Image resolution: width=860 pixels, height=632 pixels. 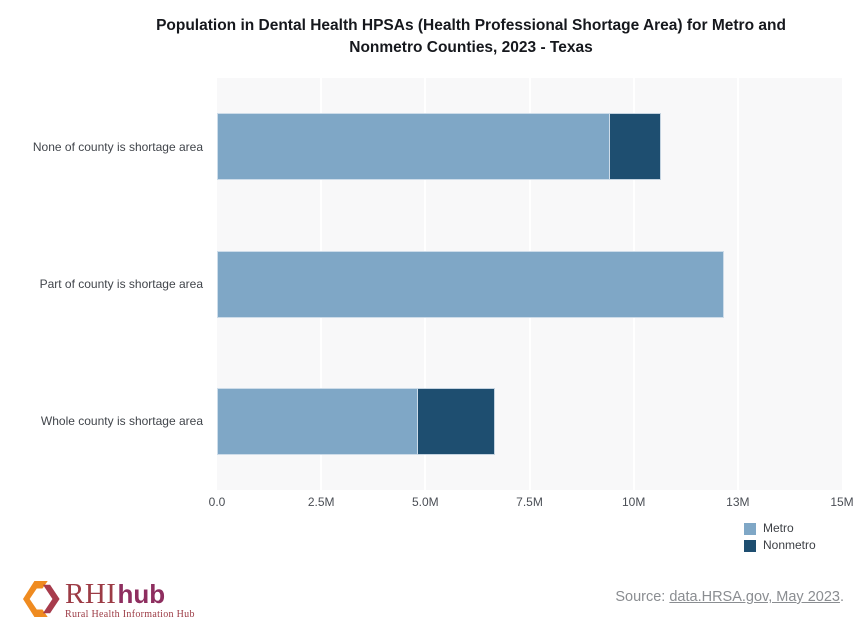 I want to click on x-tick-label: 2.5M, so click(x=321, y=502).